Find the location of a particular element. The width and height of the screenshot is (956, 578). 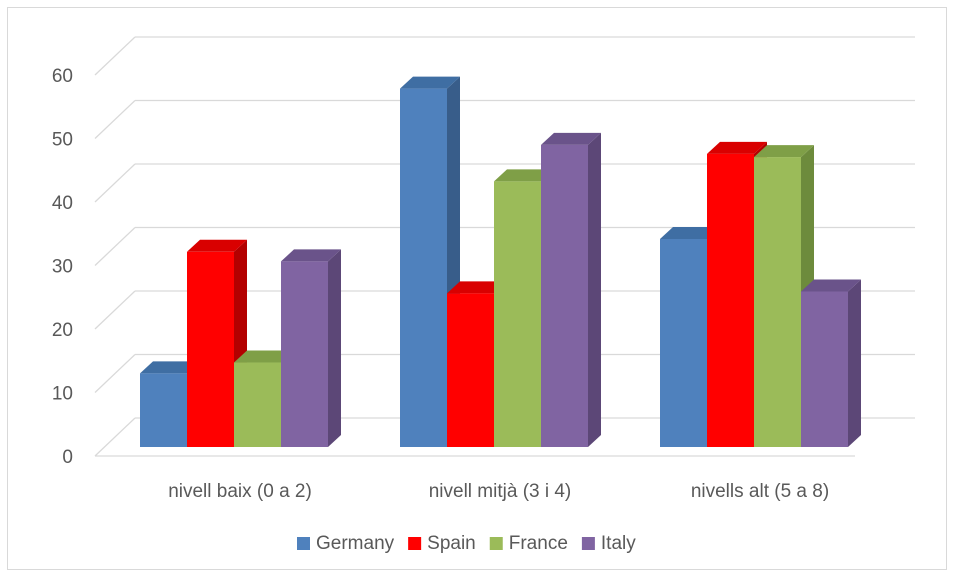

x-tick-label-0: nivell baix (0 a 2) is located at coordinates (240, 491).